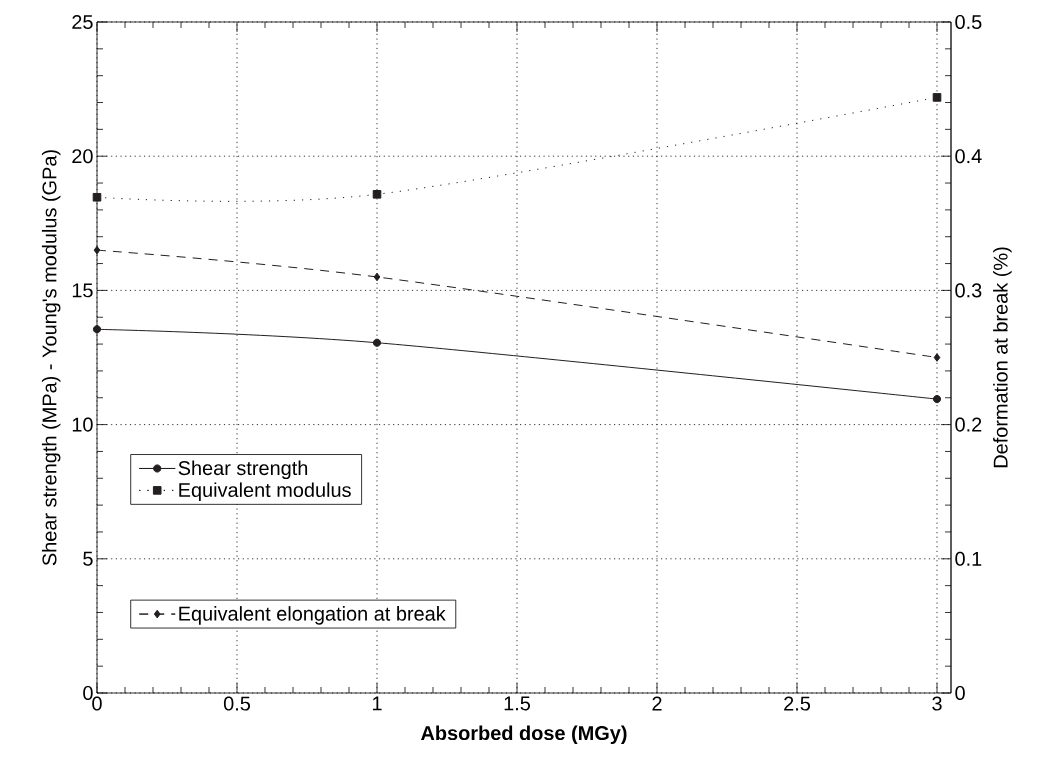 This screenshot has width=1044, height=774. What do you see at coordinates (960, 693) in the screenshot?
I see `y2-tick-label: 0` at bounding box center [960, 693].